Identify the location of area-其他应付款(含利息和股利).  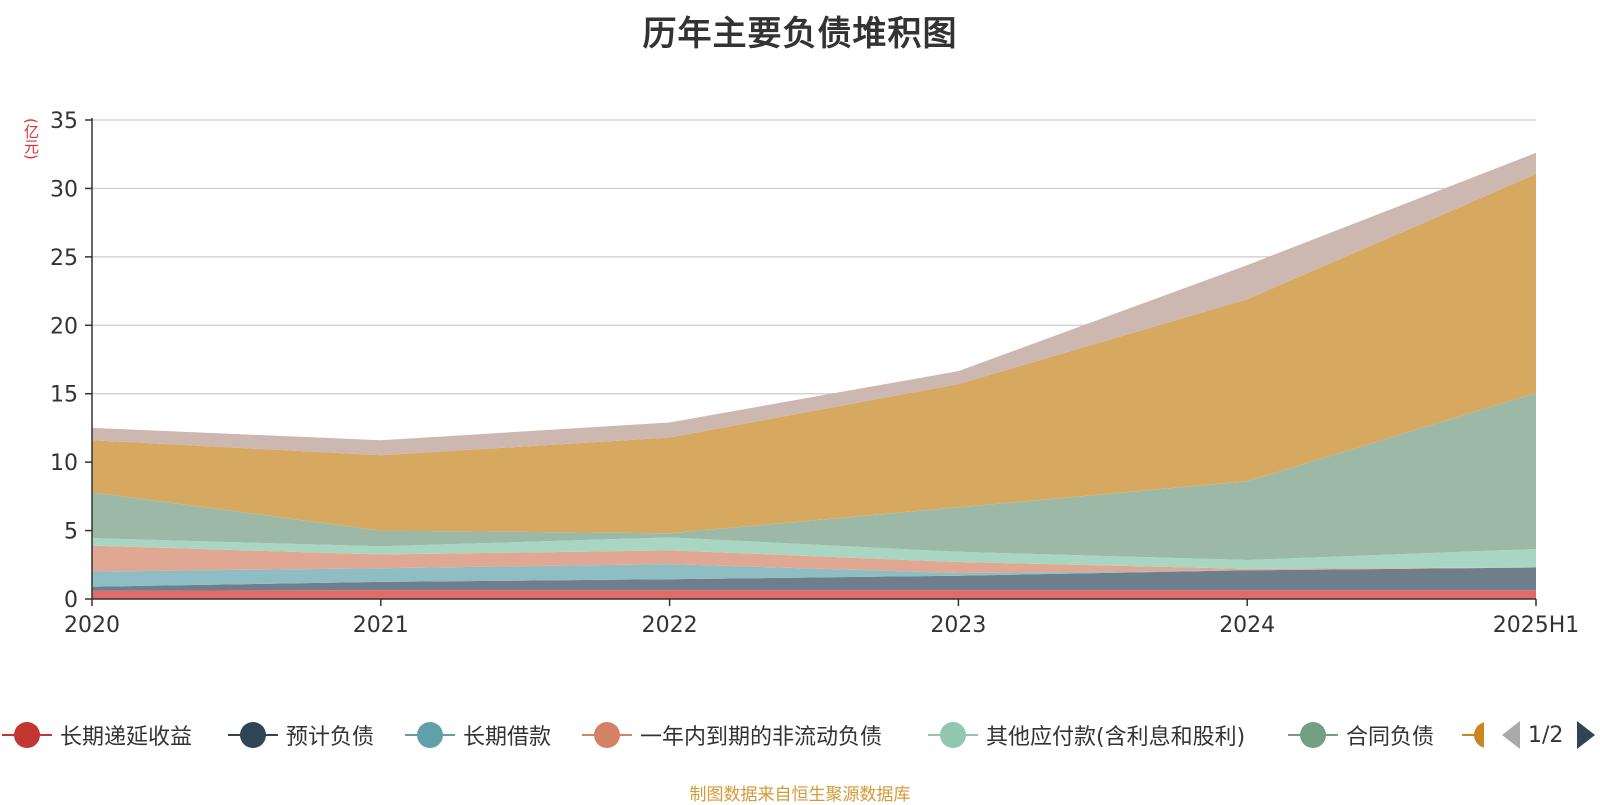
(814, 553).